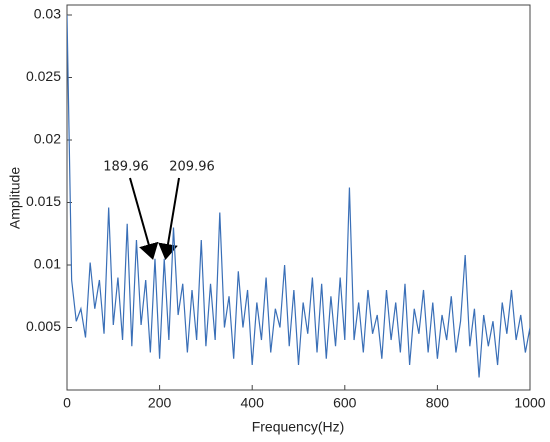 This screenshot has height=442, width=550. I want to click on y-tick-label: 0.02, so click(47, 139).